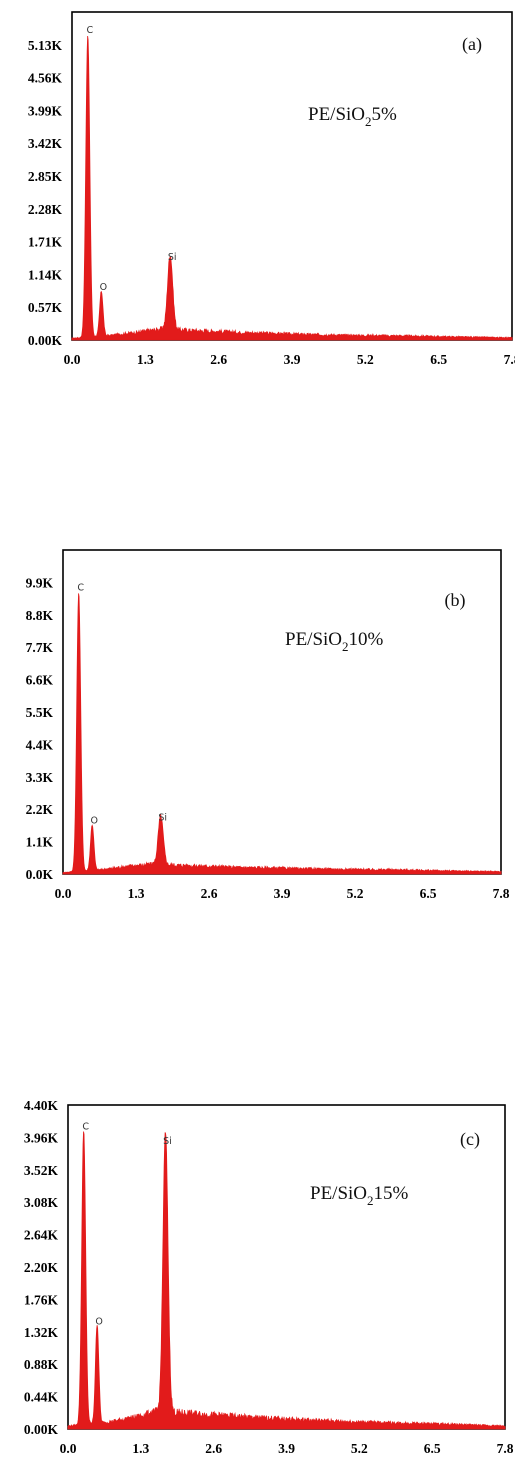 This screenshot has height=1465, width=515. I want to click on x-tick-label-a: 3.9, so click(292, 359).